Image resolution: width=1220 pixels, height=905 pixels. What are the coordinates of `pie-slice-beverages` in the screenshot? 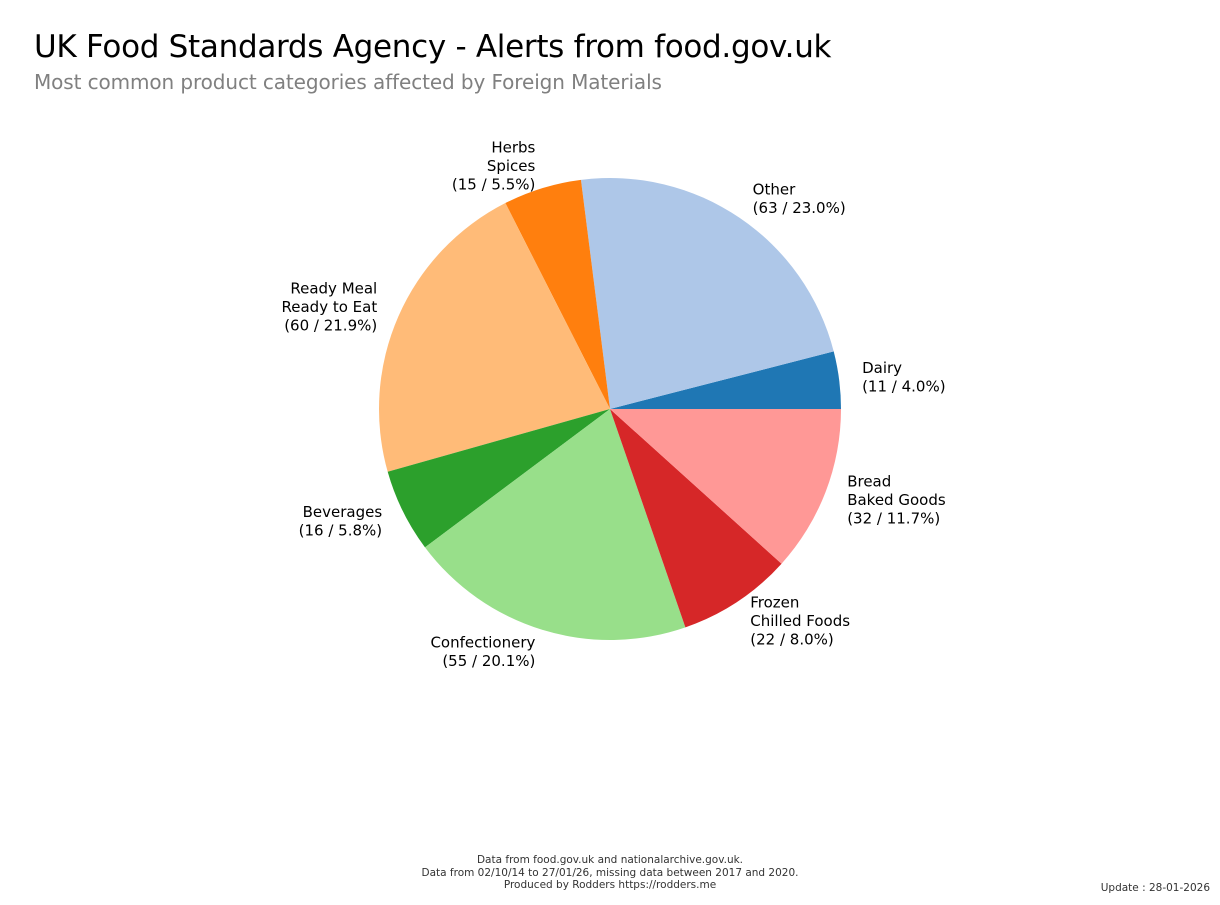 It's located at (498, 478).